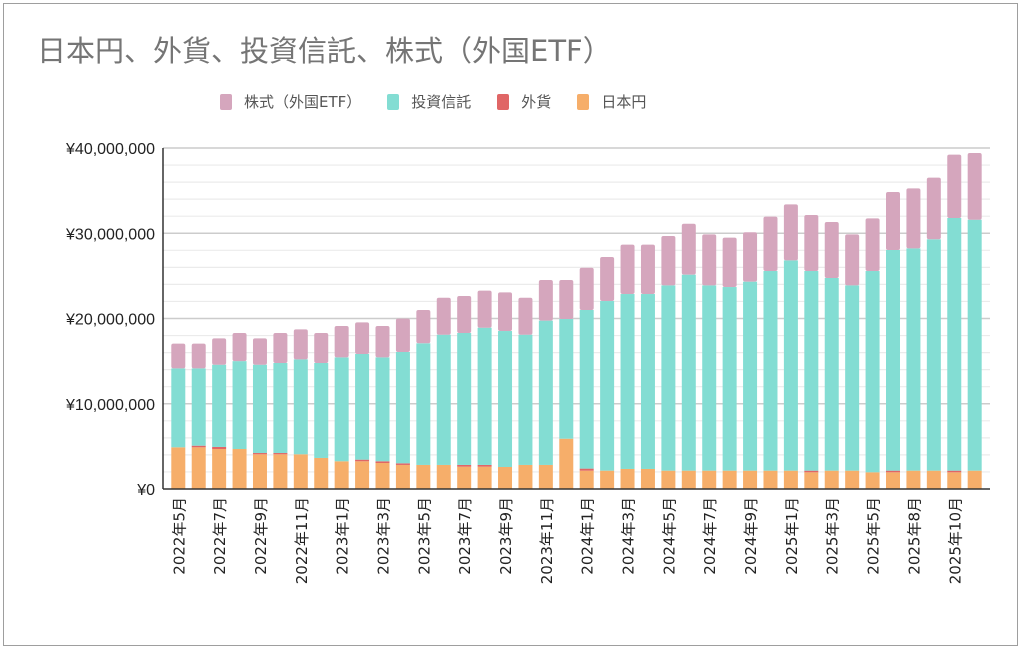 The image size is (1024, 650). I want to click on legend-item-fx: 外貨, so click(524, 101).